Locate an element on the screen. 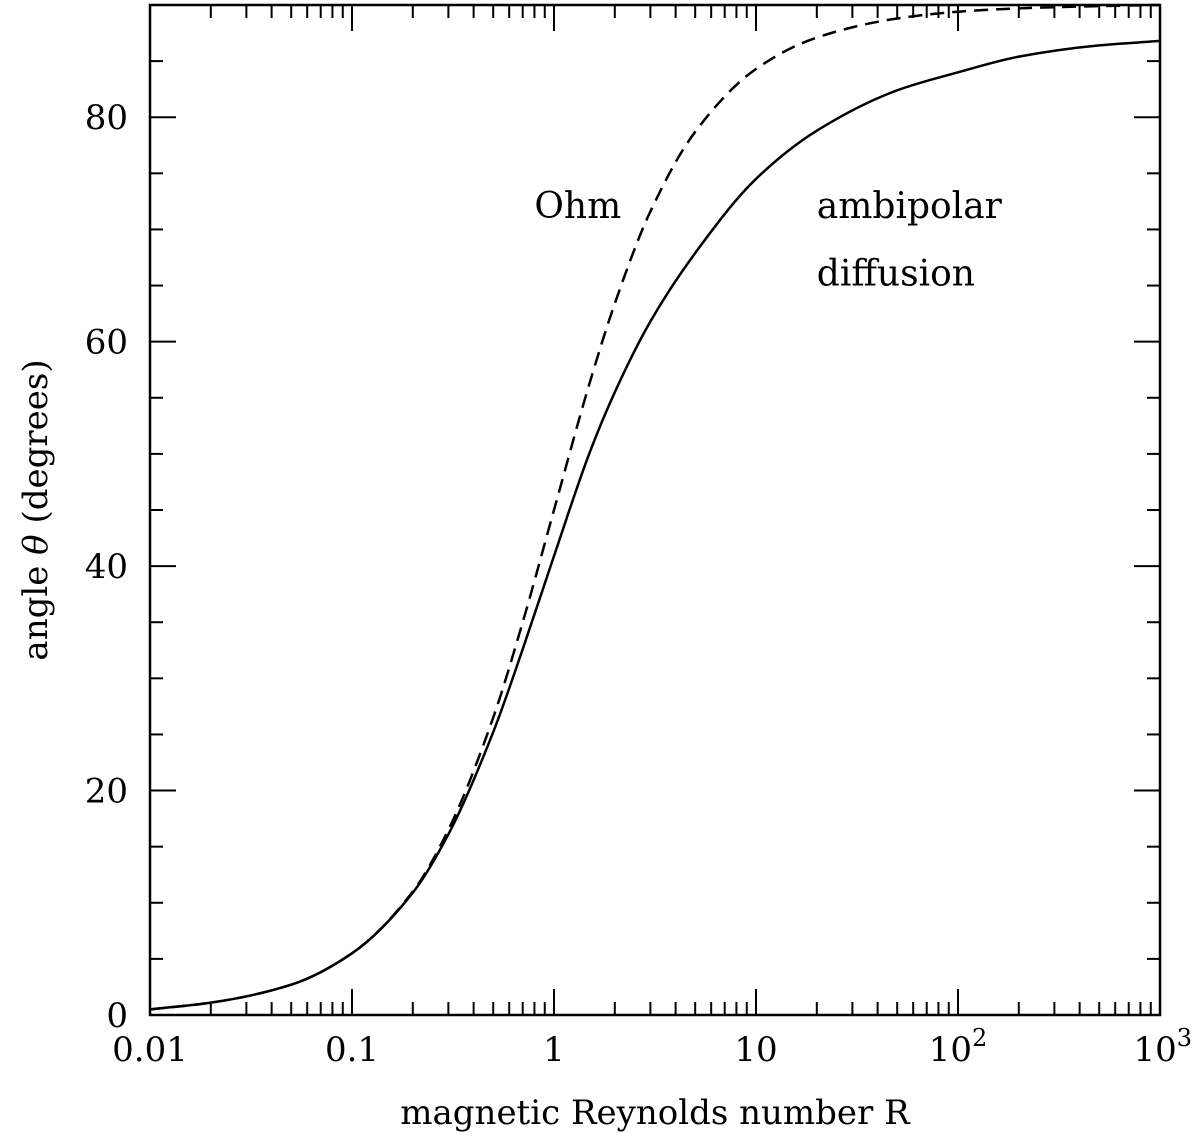 The width and height of the screenshot is (1200, 1139). x-tick-label-exponent: 3 is located at coordinates (1184, 1038).